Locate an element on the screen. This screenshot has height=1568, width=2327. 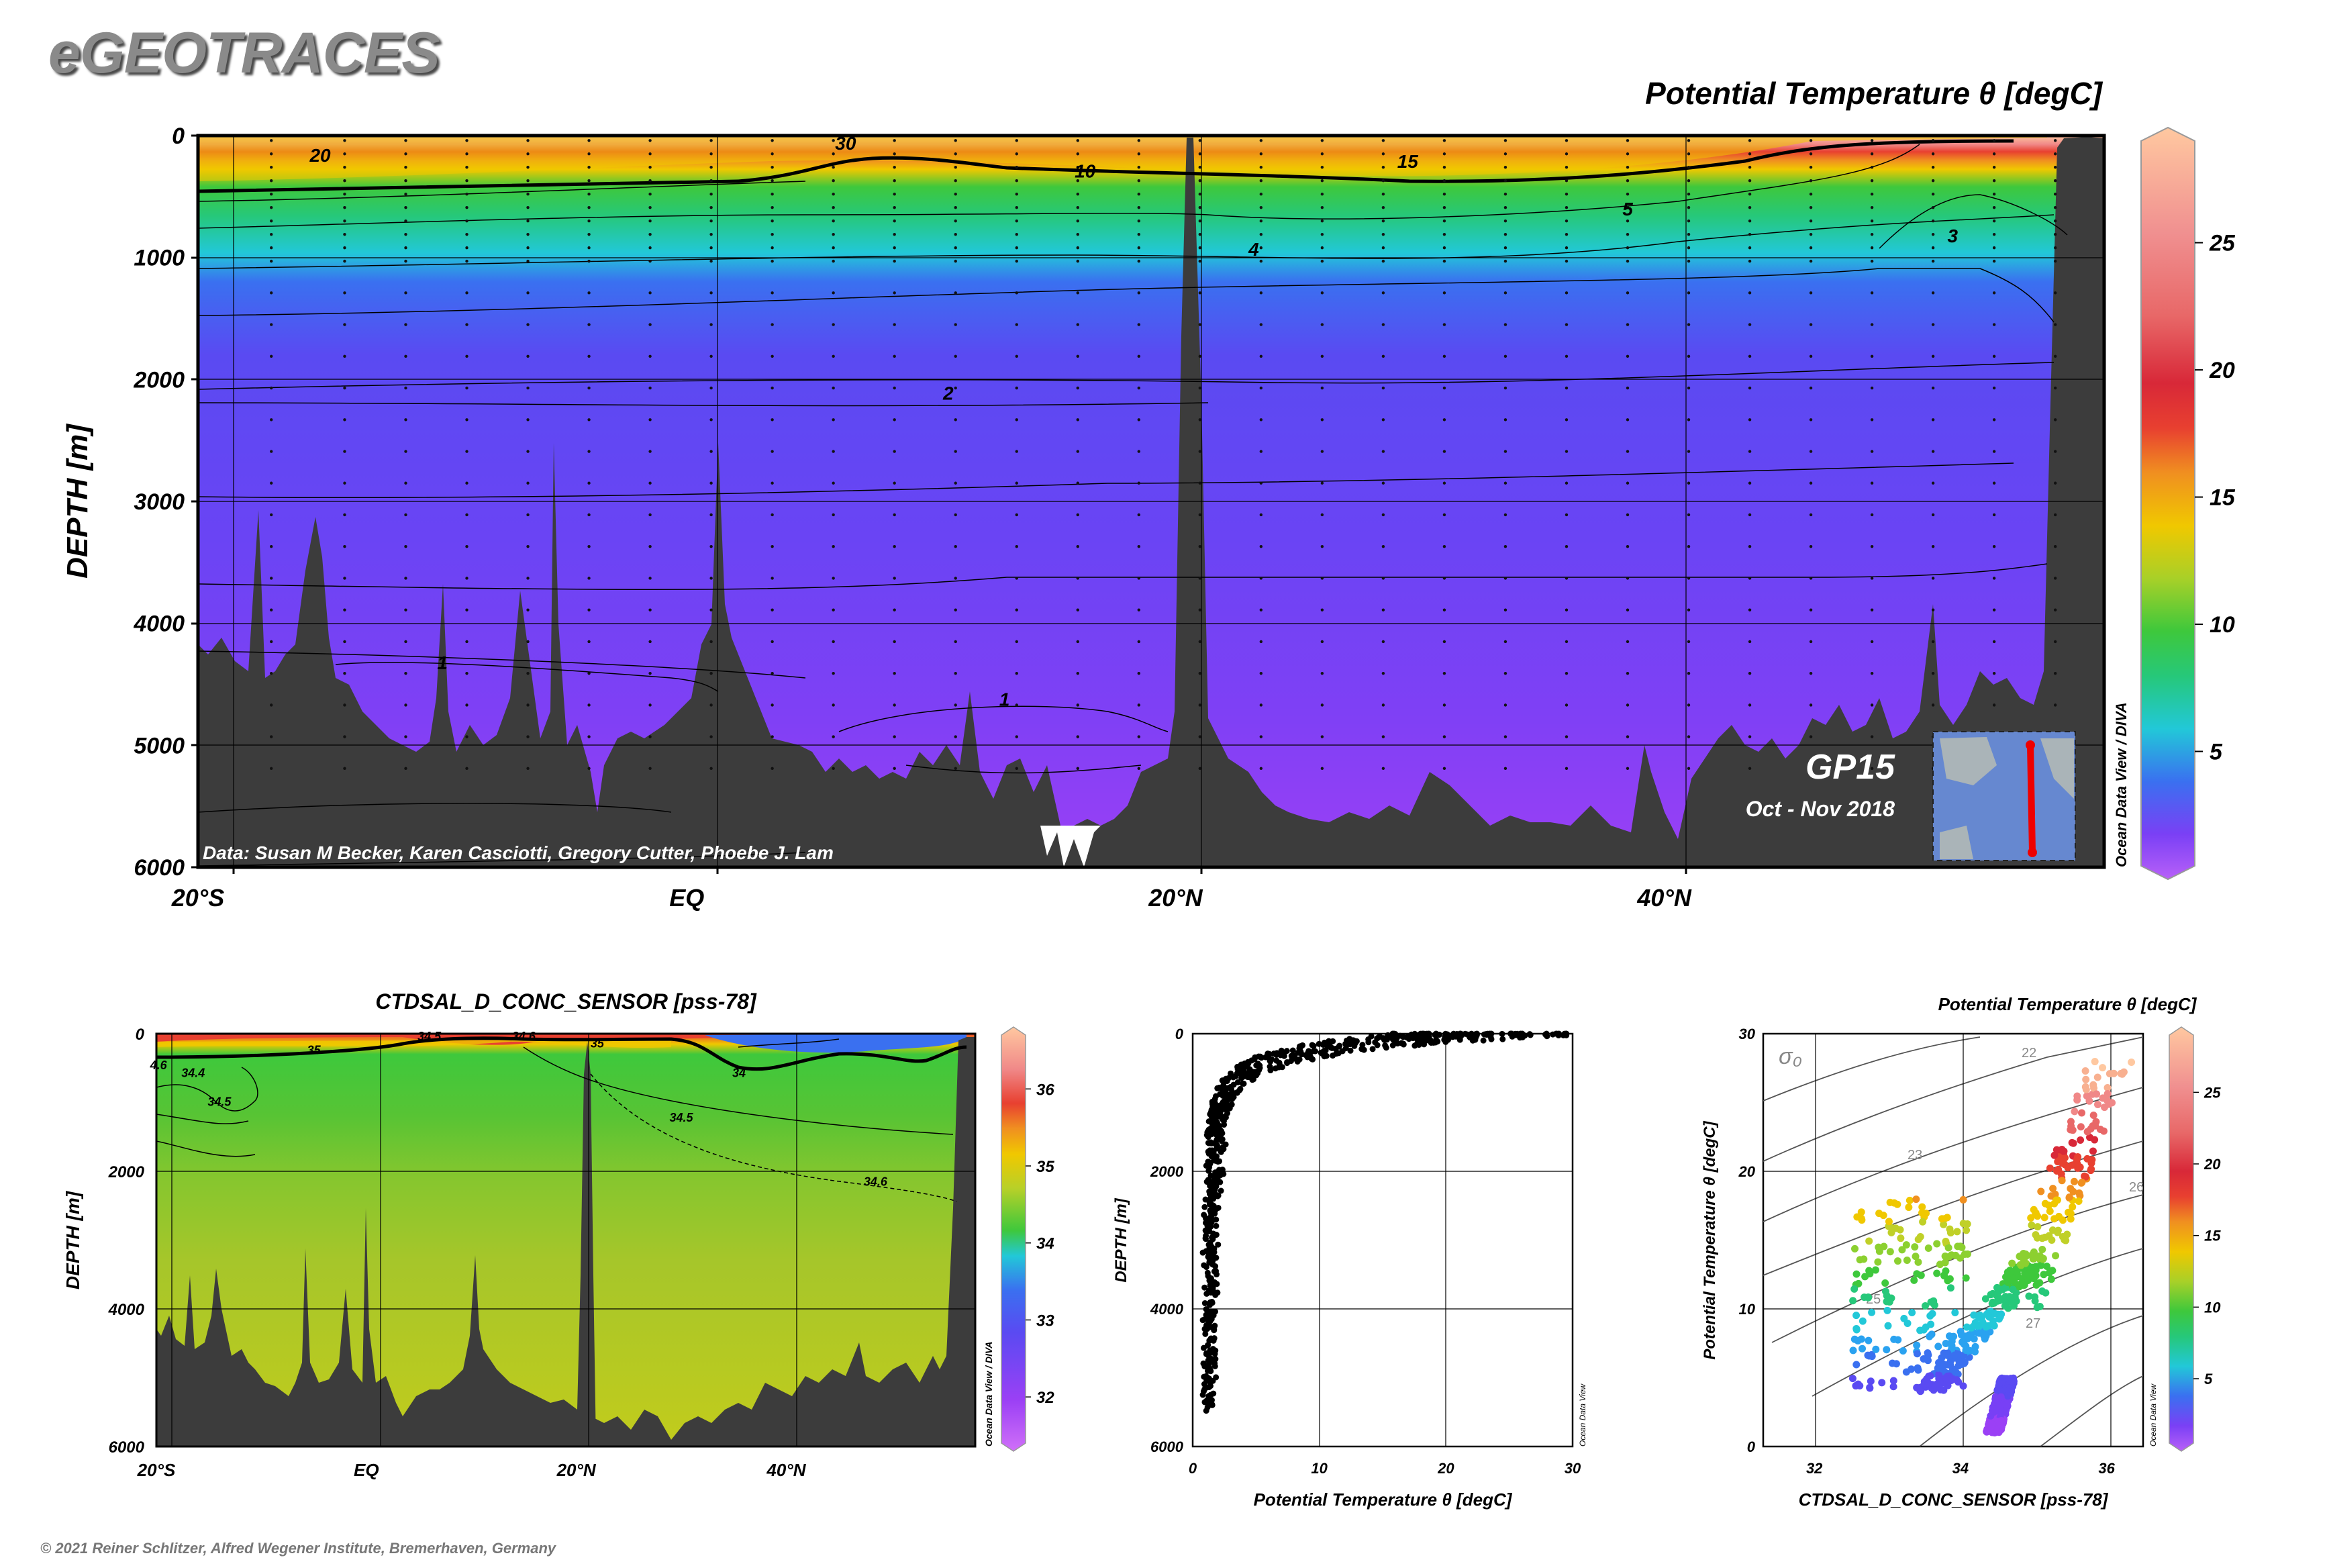
theta-contour-label: 20 is located at coordinates (320, 156).